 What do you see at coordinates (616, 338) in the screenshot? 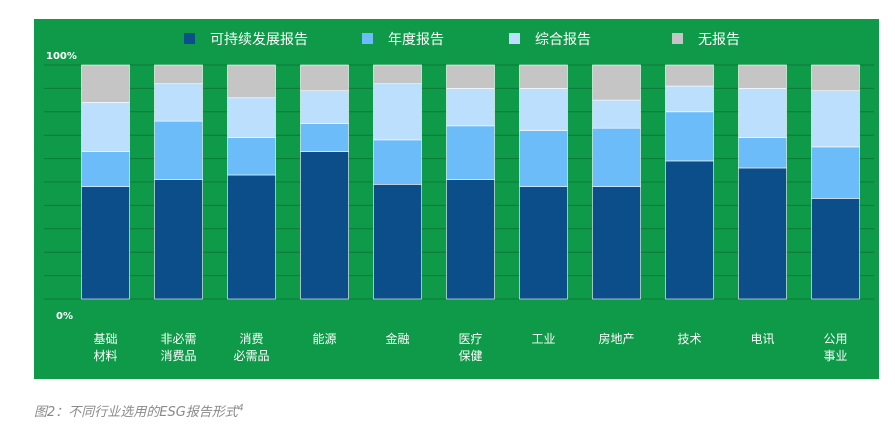
I see `category-label: 房地产` at bounding box center [616, 338].